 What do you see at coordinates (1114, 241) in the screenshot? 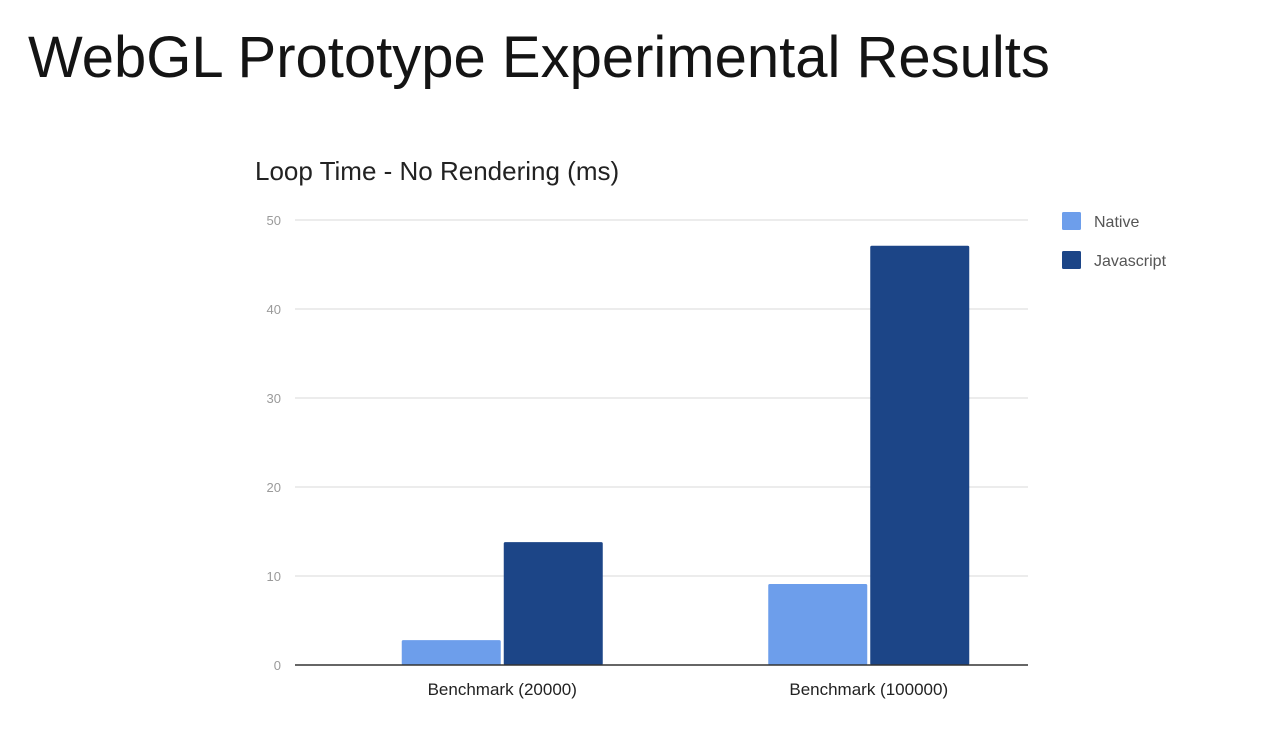
I see `legend: Native Javascript` at bounding box center [1114, 241].